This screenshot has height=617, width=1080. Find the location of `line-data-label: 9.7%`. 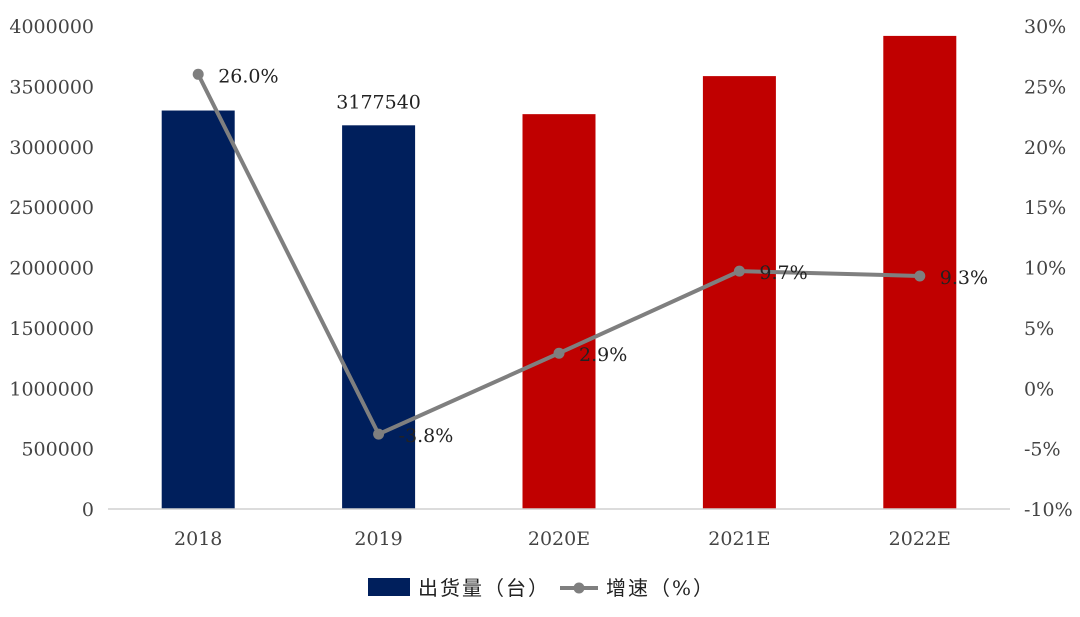

line-data-label: 9.7% is located at coordinates (783, 273).